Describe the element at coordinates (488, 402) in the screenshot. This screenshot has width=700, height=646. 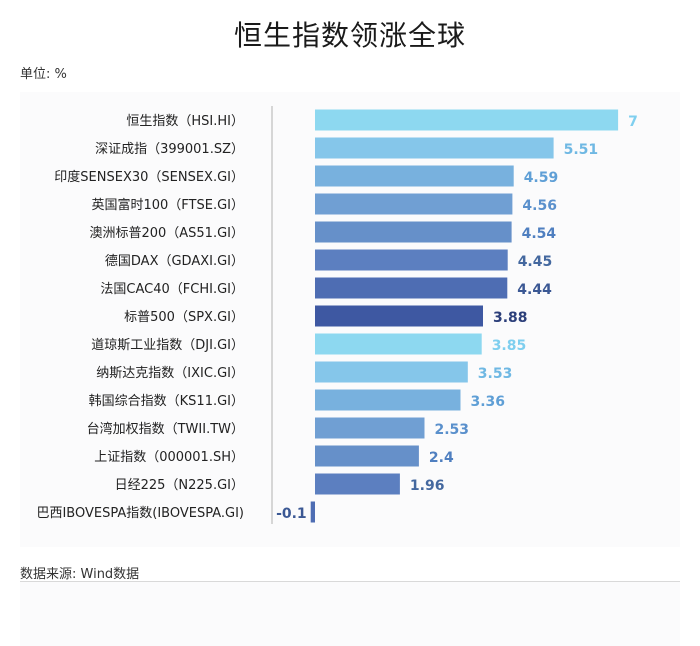
I see `value-label: 3.36` at that location.